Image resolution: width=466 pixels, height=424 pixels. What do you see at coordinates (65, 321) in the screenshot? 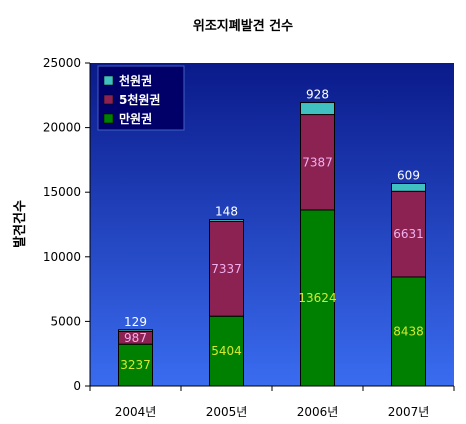
I see `y-tick-label: 5000` at bounding box center [65, 321].